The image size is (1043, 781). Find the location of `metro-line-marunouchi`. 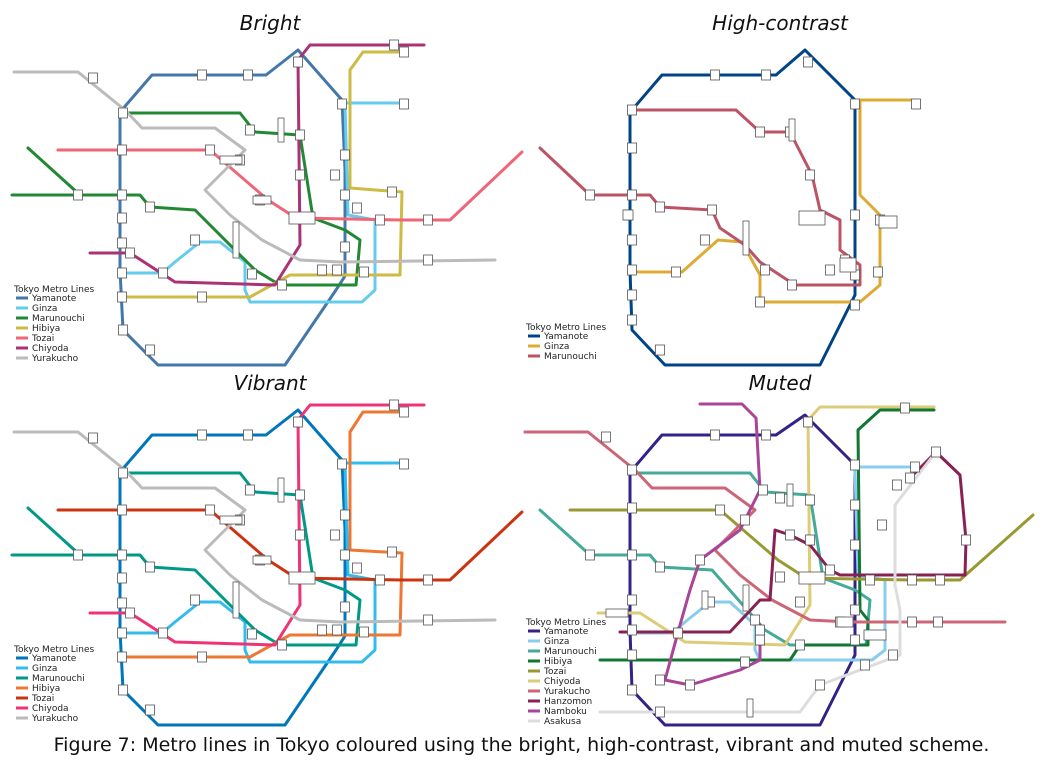

metro-line-marunouchi is located at coordinates (194, 199).